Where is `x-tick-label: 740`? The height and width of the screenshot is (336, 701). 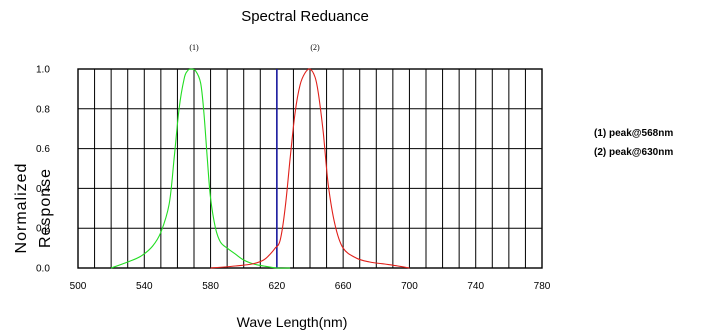
x-tick-label: 740 is located at coordinates (475, 286).